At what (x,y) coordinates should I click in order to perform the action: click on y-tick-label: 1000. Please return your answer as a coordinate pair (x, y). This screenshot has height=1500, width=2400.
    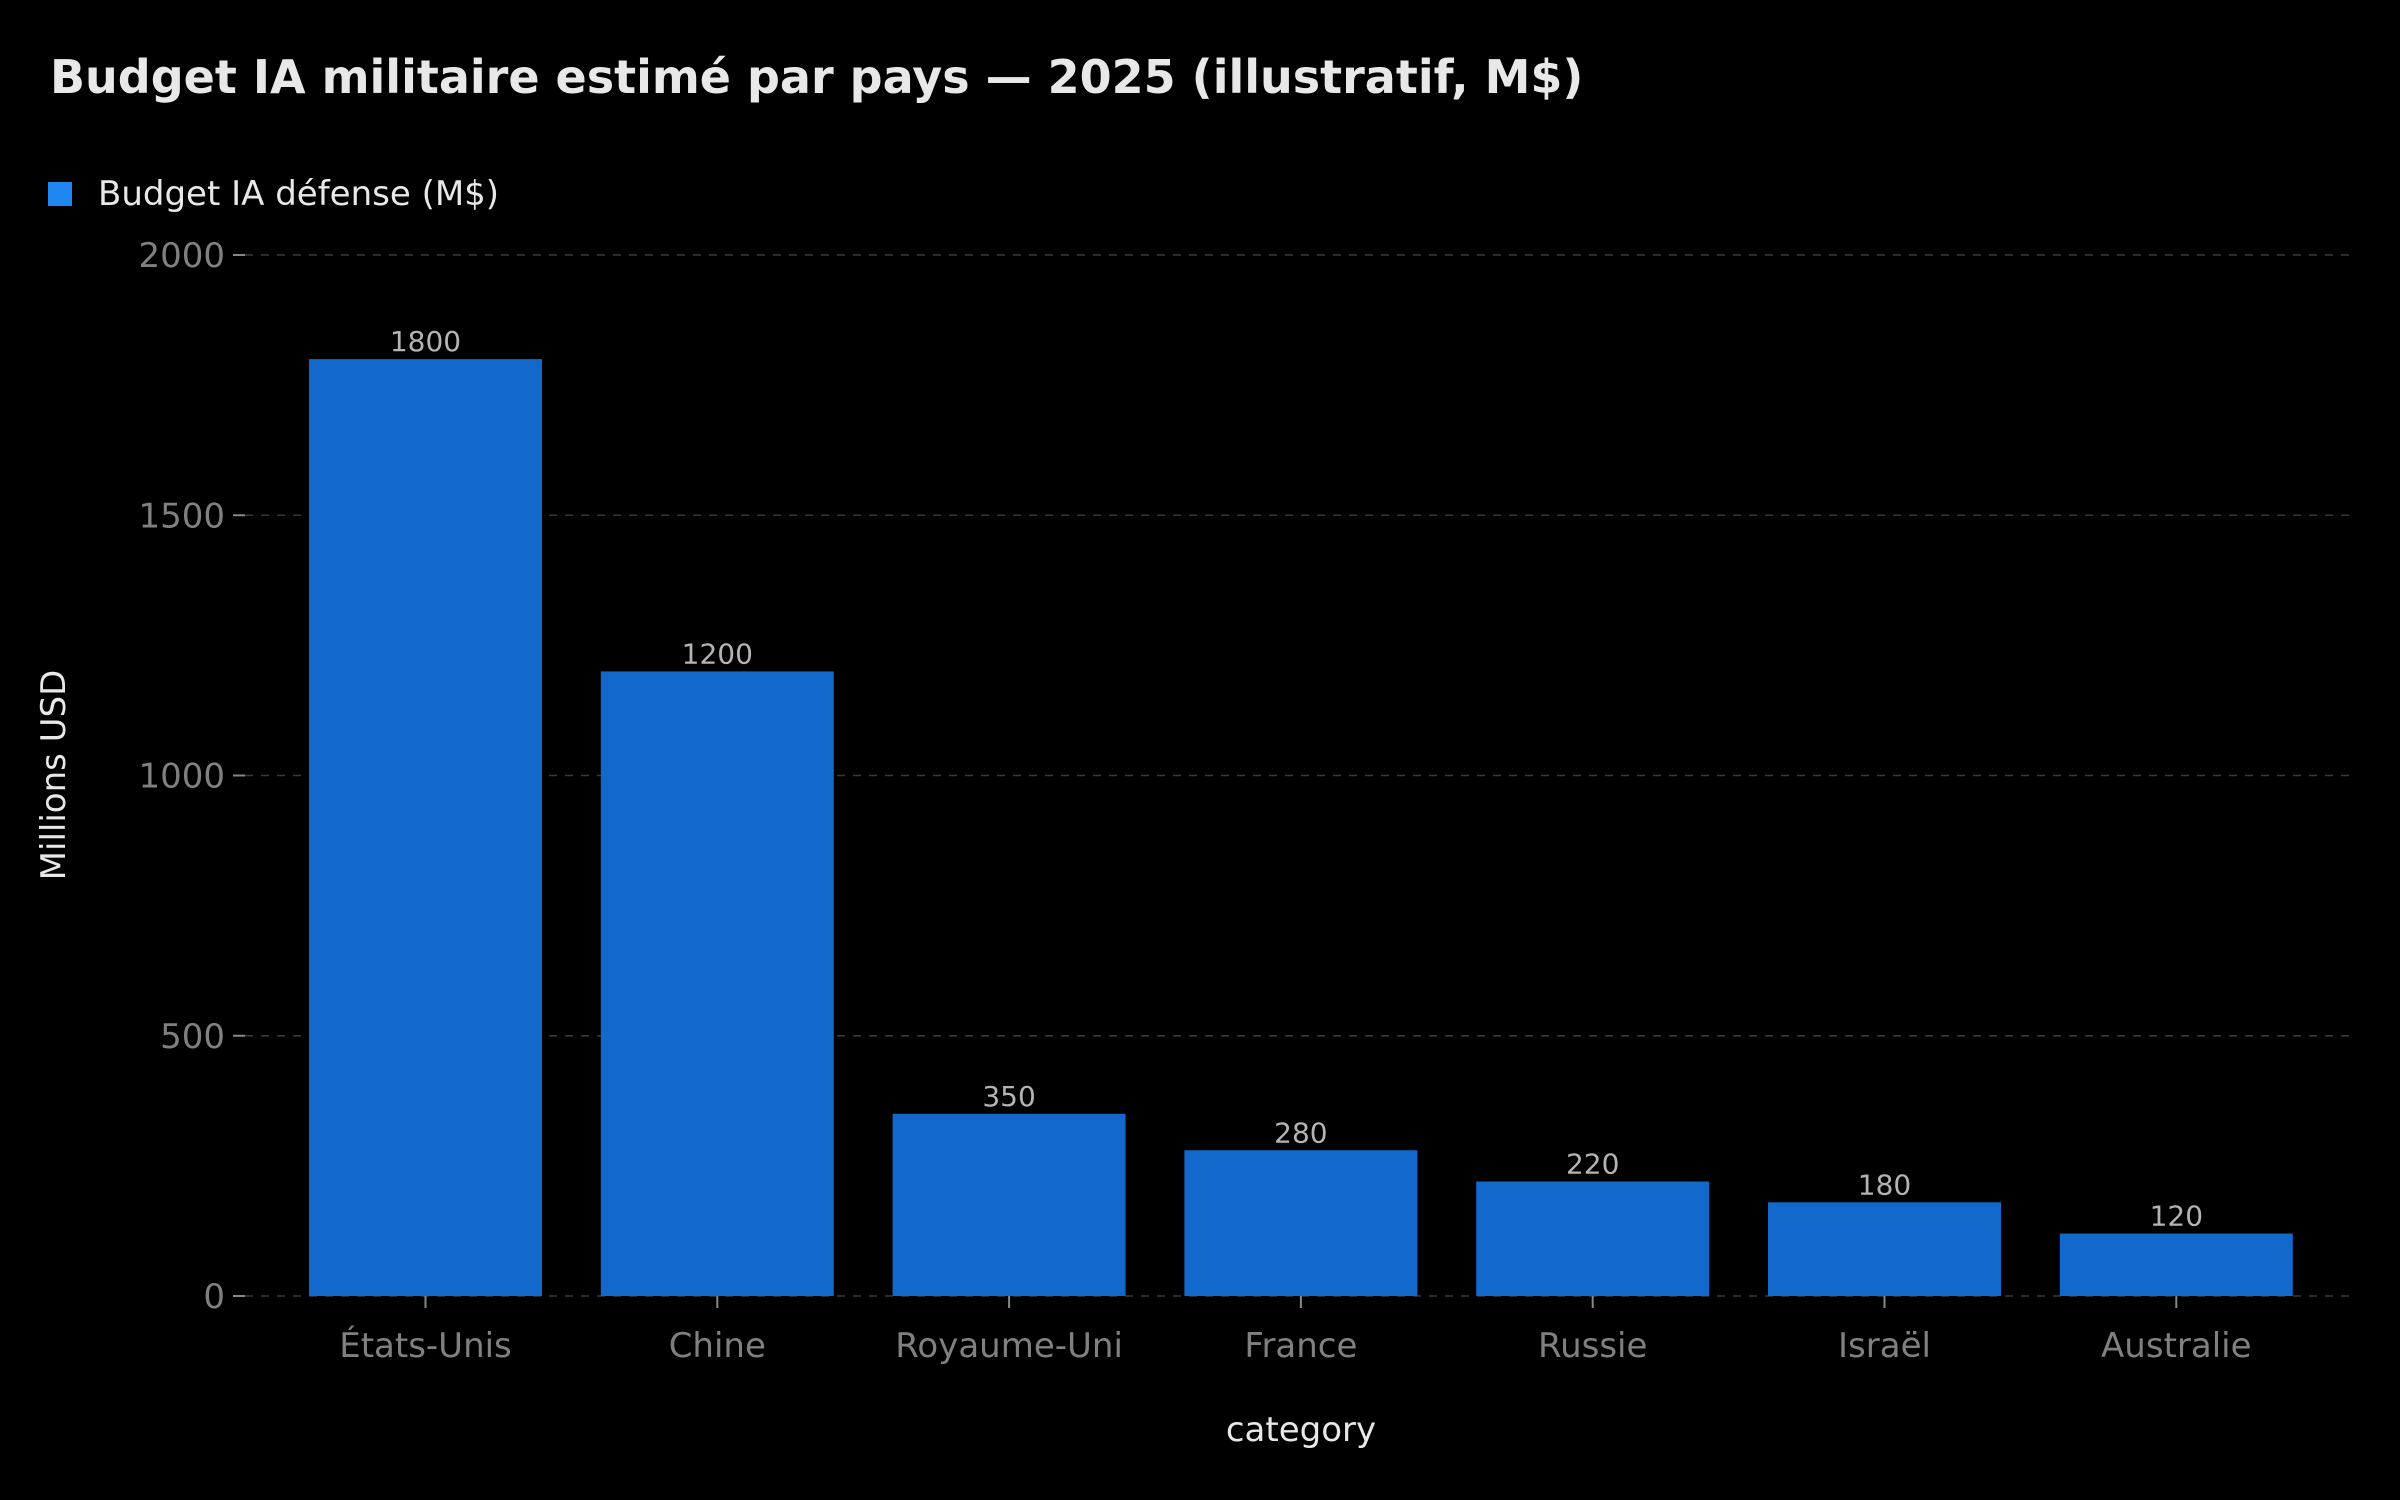
    Looking at the image, I should click on (181, 777).